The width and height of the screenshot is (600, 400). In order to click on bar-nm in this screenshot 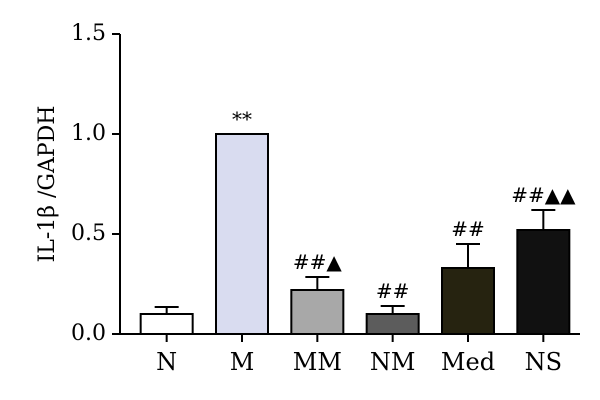, I will do `click(392, 324)`.